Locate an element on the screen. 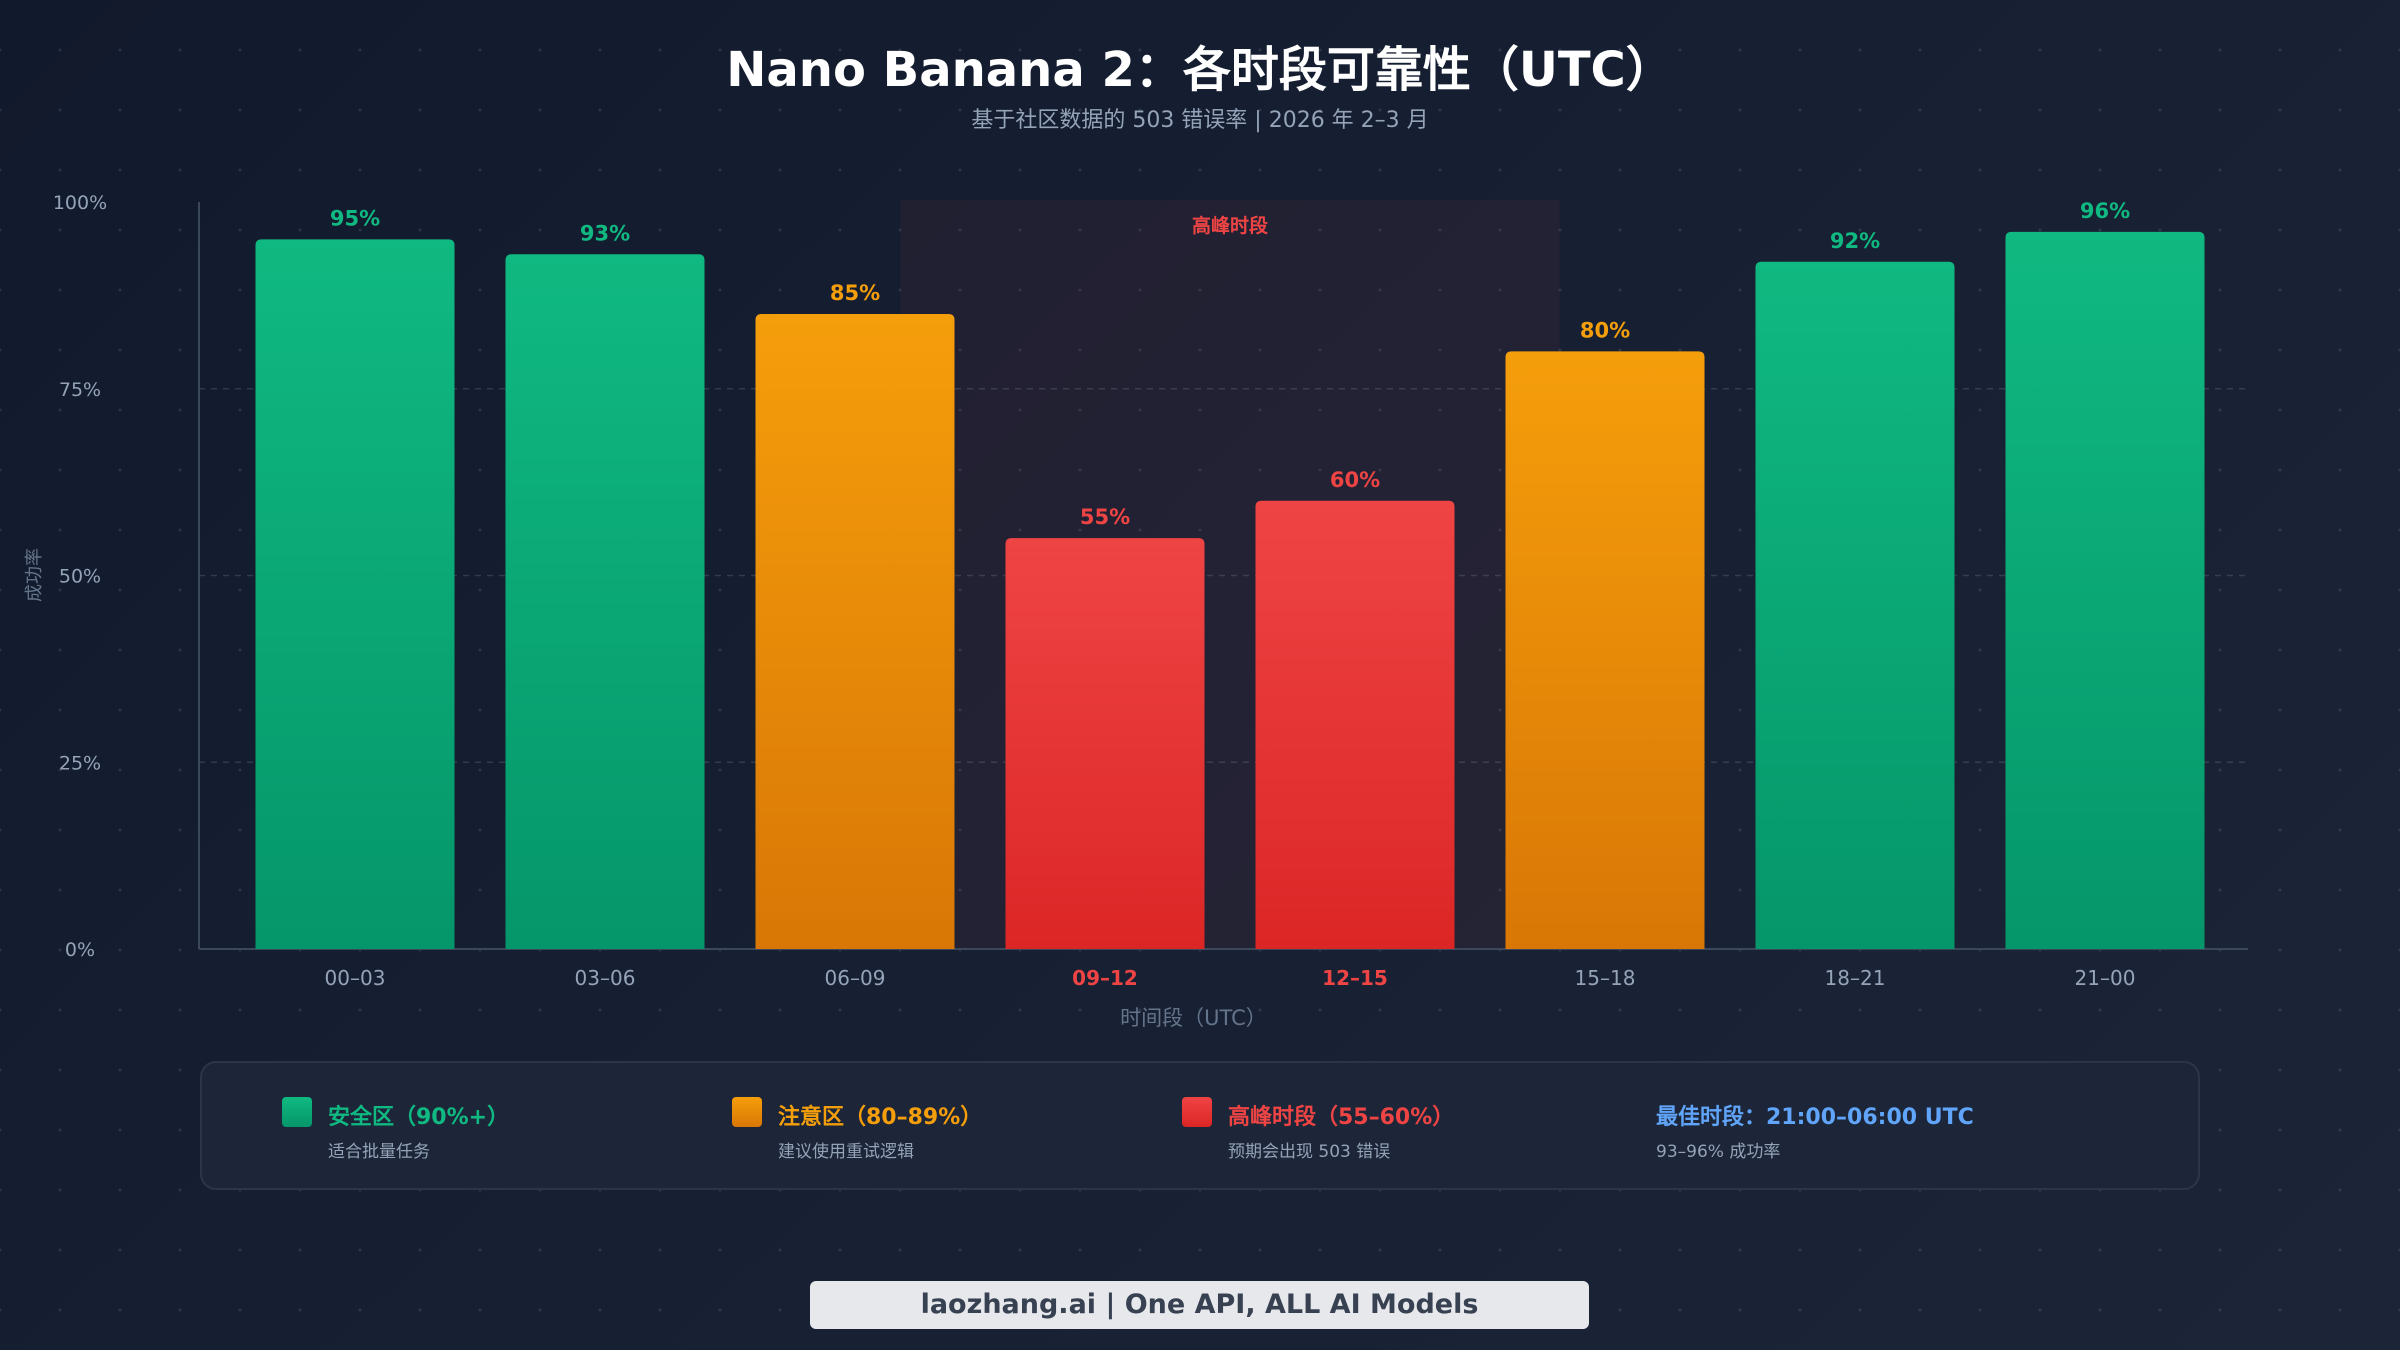  bar-value-label: 60% is located at coordinates (1355, 480).